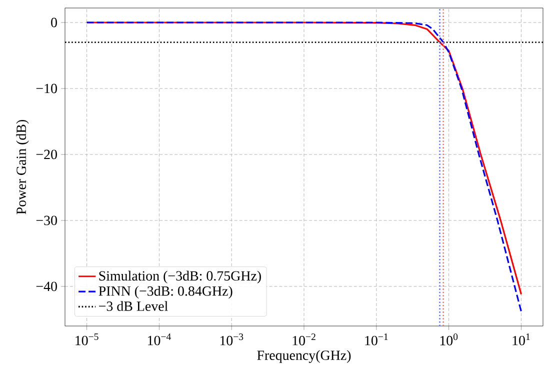  I want to click on x-tick-label: 10$^{−3}$, so click(232, 340).